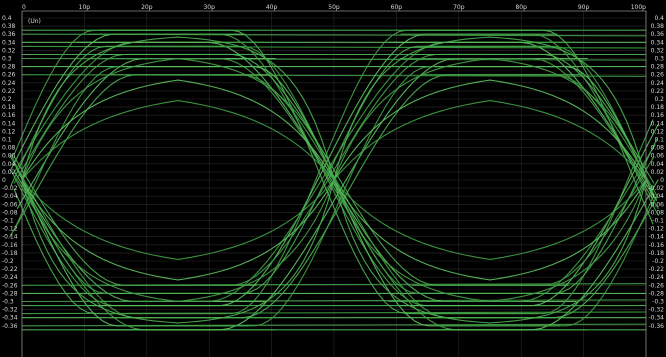 Image resolution: width=666 pixels, height=357 pixels. I want to click on y-tick-label-right: 0.24, so click(658, 83).